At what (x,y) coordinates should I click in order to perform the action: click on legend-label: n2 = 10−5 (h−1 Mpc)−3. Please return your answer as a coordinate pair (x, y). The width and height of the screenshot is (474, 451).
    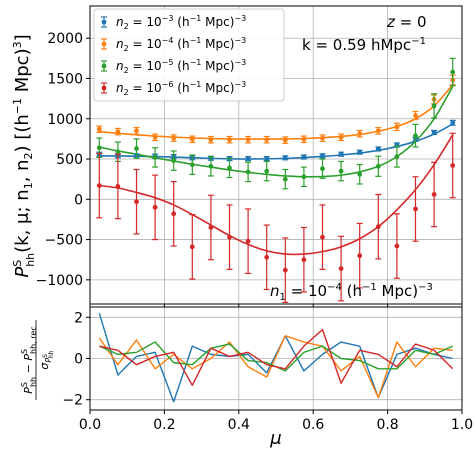
    Looking at the image, I should click on (181, 66).